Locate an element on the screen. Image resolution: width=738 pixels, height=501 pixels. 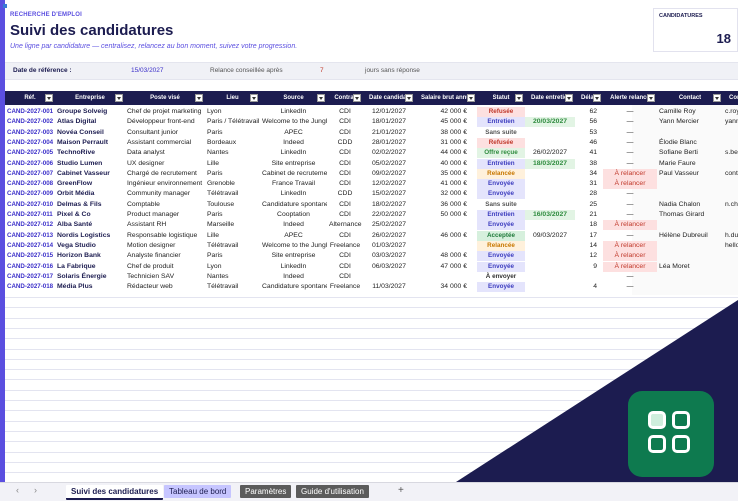
column-header: Contact e-mail is located at coordinates (730, 98).